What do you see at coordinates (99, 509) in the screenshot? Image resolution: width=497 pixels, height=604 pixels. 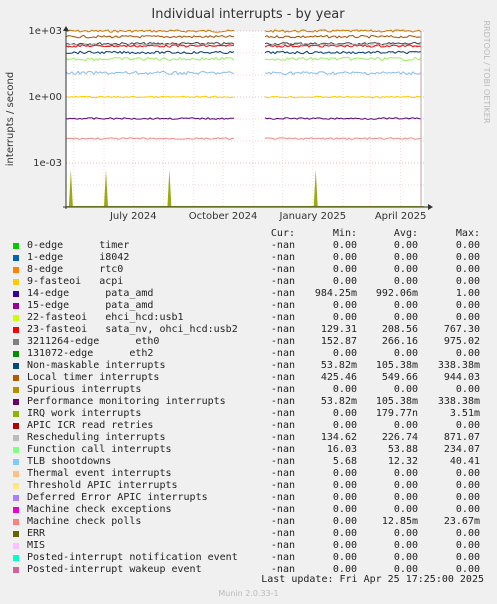 I see `legend-series-name: Machine check exceptions` at bounding box center [99, 509].